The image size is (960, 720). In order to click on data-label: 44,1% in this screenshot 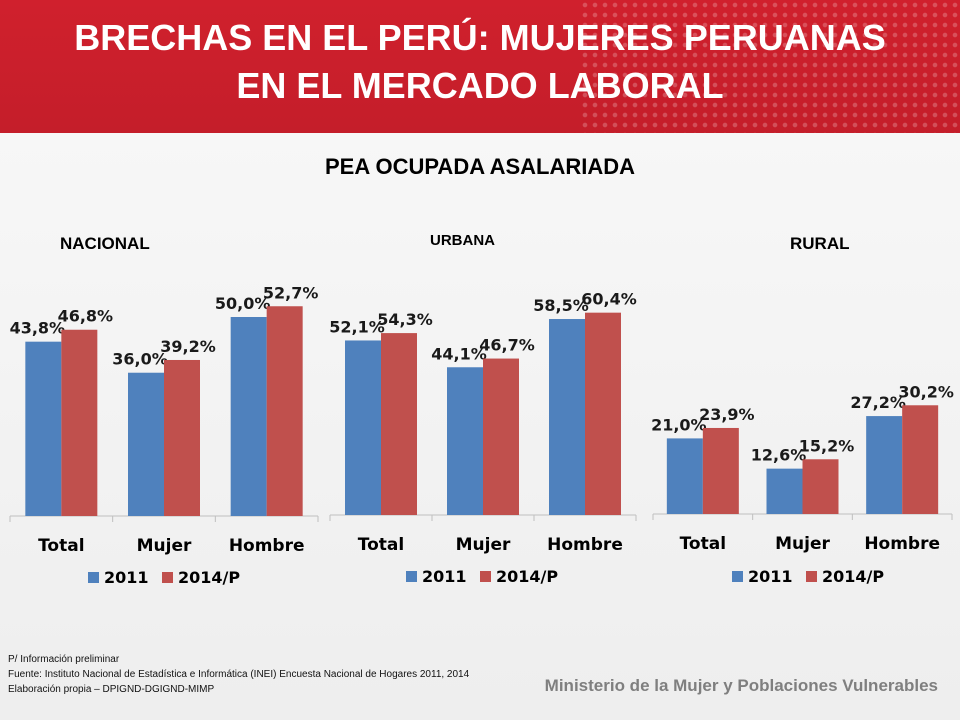, I will do `click(459, 353)`.